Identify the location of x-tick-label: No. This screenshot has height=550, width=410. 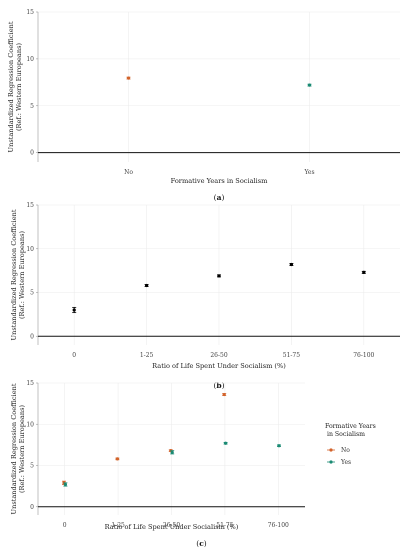
(128, 172).